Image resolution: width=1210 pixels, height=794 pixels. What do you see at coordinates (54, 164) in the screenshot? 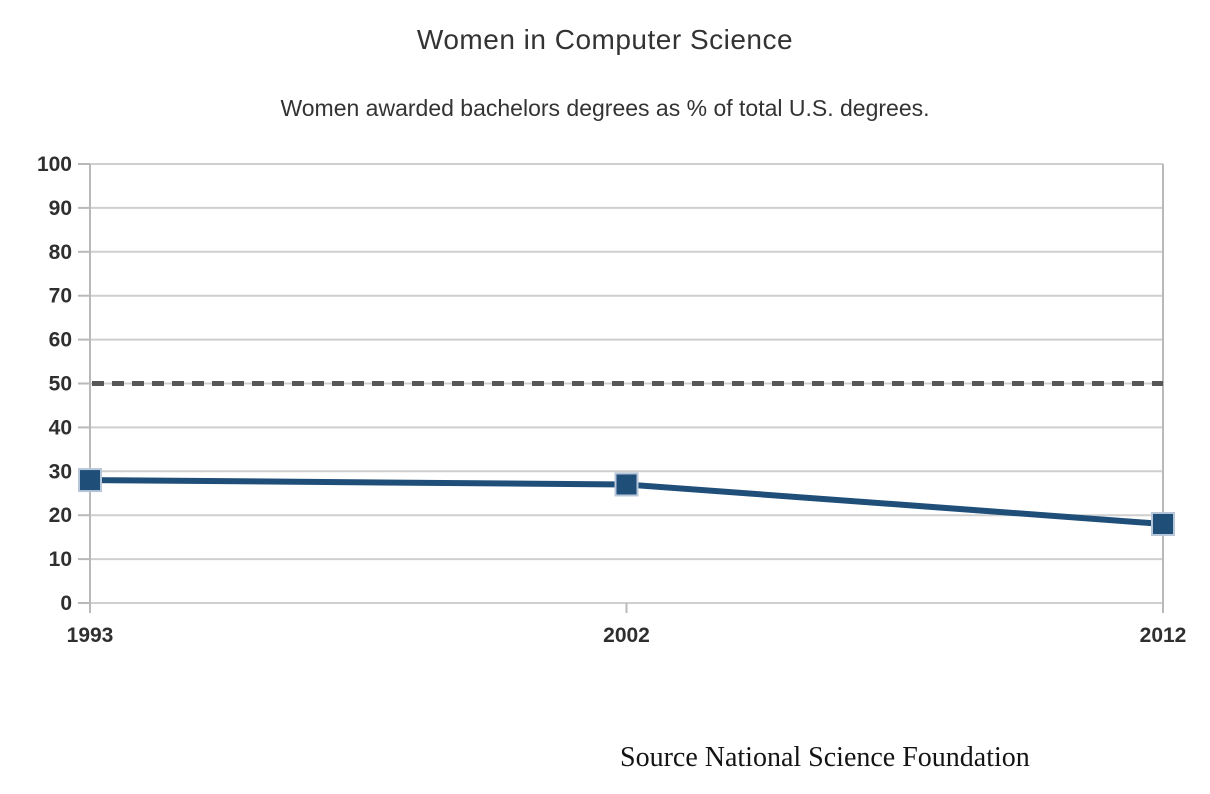
I see `y-tick-label: 100` at bounding box center [54, 164].